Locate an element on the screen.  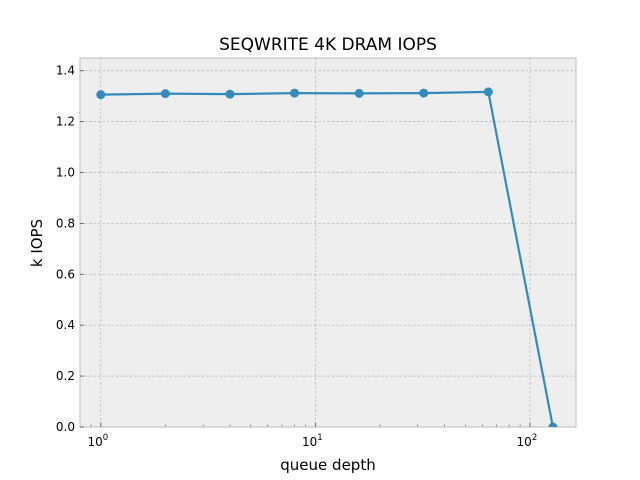
x-axis-ticks: 10⁰ 10¹ 10² is located at coordinates (312, 435).